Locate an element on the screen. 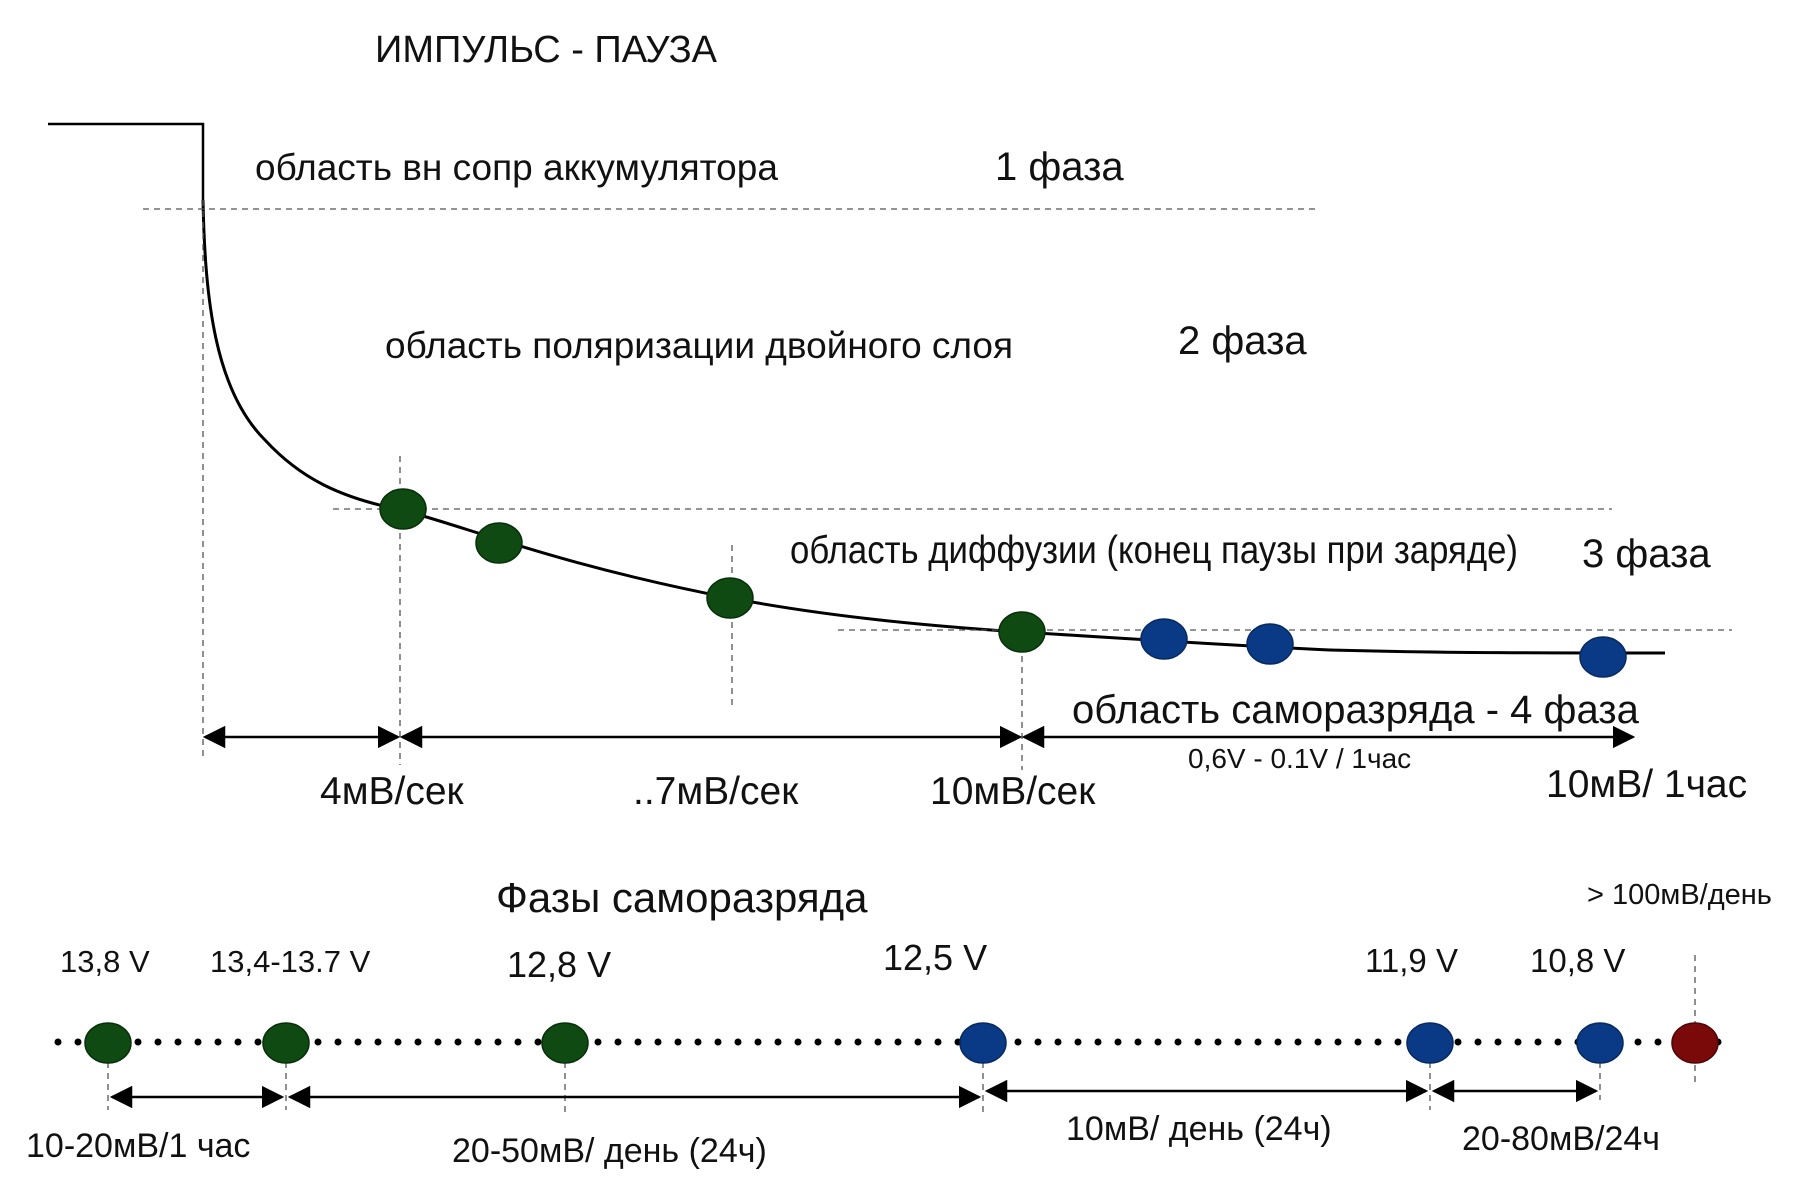 The image size is (1801, 1187). interval-label: 20-50мВ/ день (24ч) is located at coordinates (609, 1151).